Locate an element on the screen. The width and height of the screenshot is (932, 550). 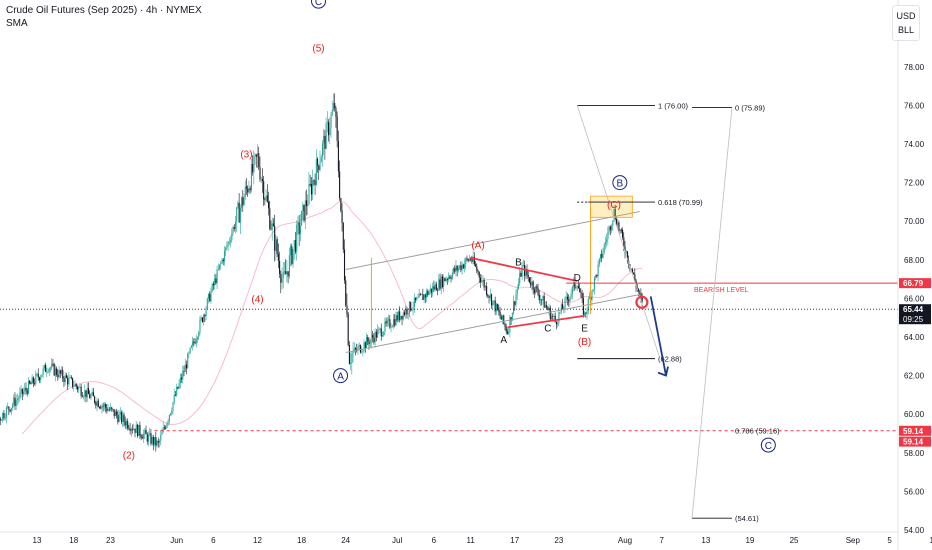
time-tick-label: 7 is located at coordinates (662, 540).